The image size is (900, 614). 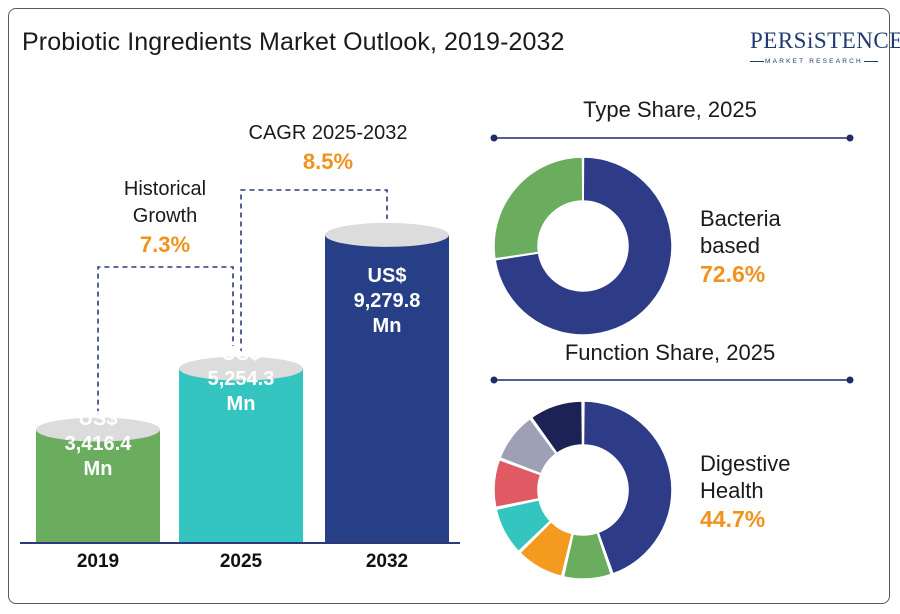 I want to click on bar-value-label-2019: US$ 3,416.4 Mn, so click(x=98, y=444).